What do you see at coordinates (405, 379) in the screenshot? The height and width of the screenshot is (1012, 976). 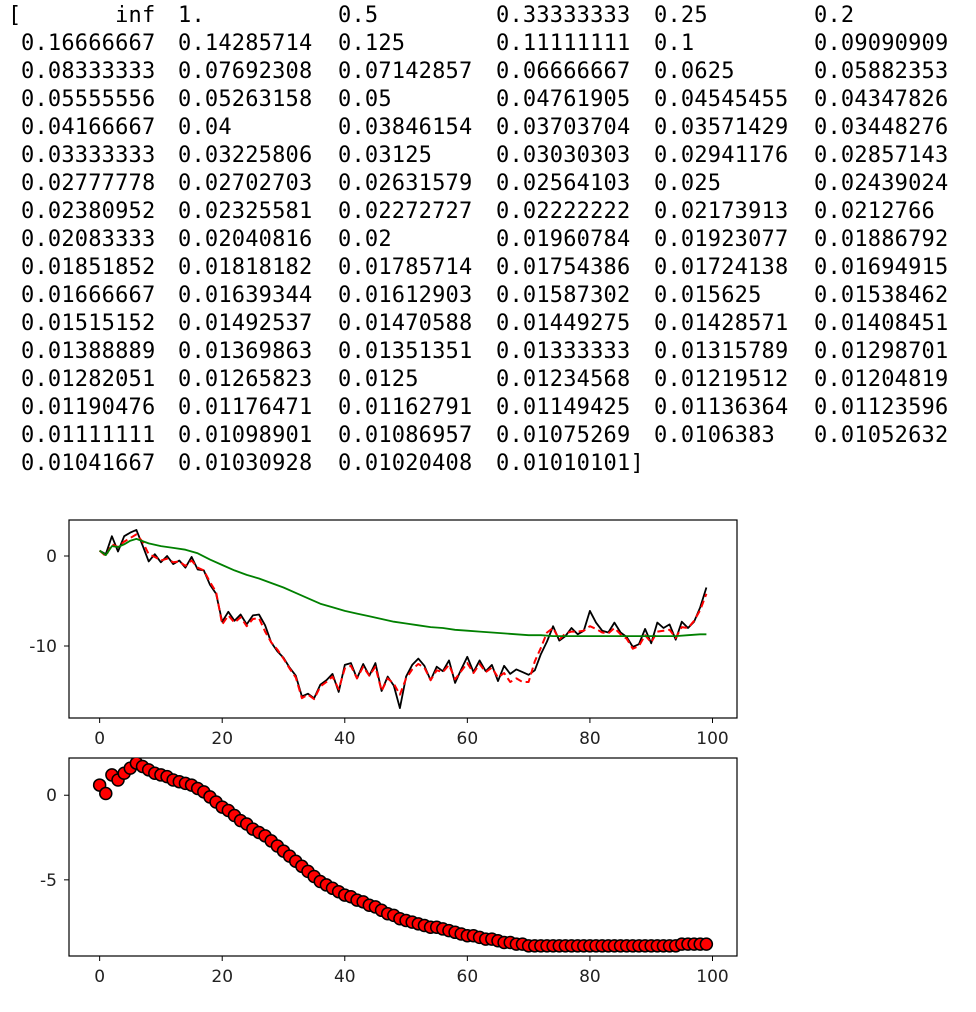 I see `array-value: 0.0125` at bounding box center [405, 379].